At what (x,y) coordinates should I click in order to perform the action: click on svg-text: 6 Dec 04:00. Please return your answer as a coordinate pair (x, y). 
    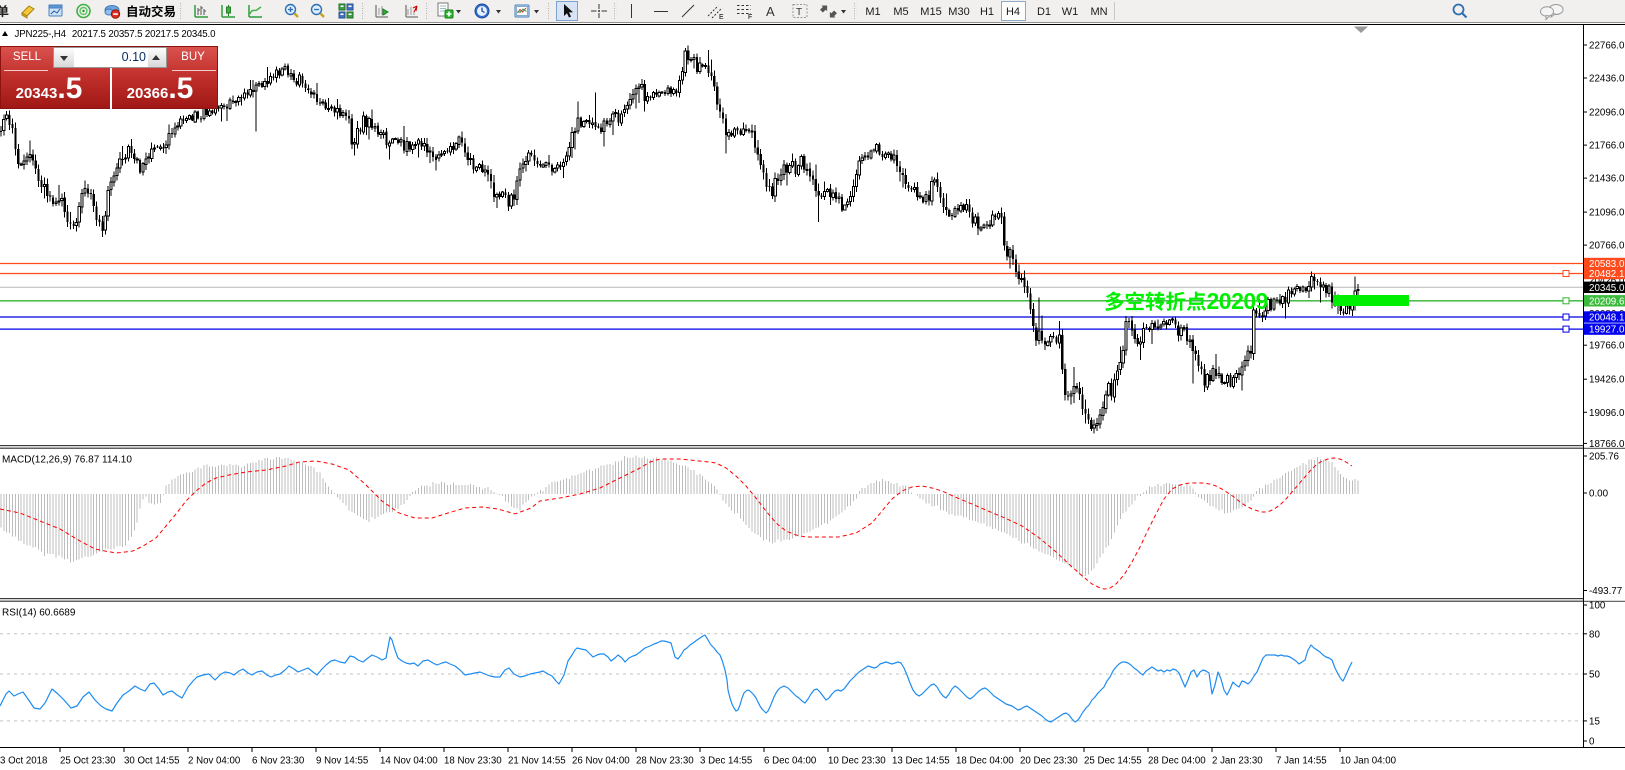
    Looking at the image, I should click on (790, 761).